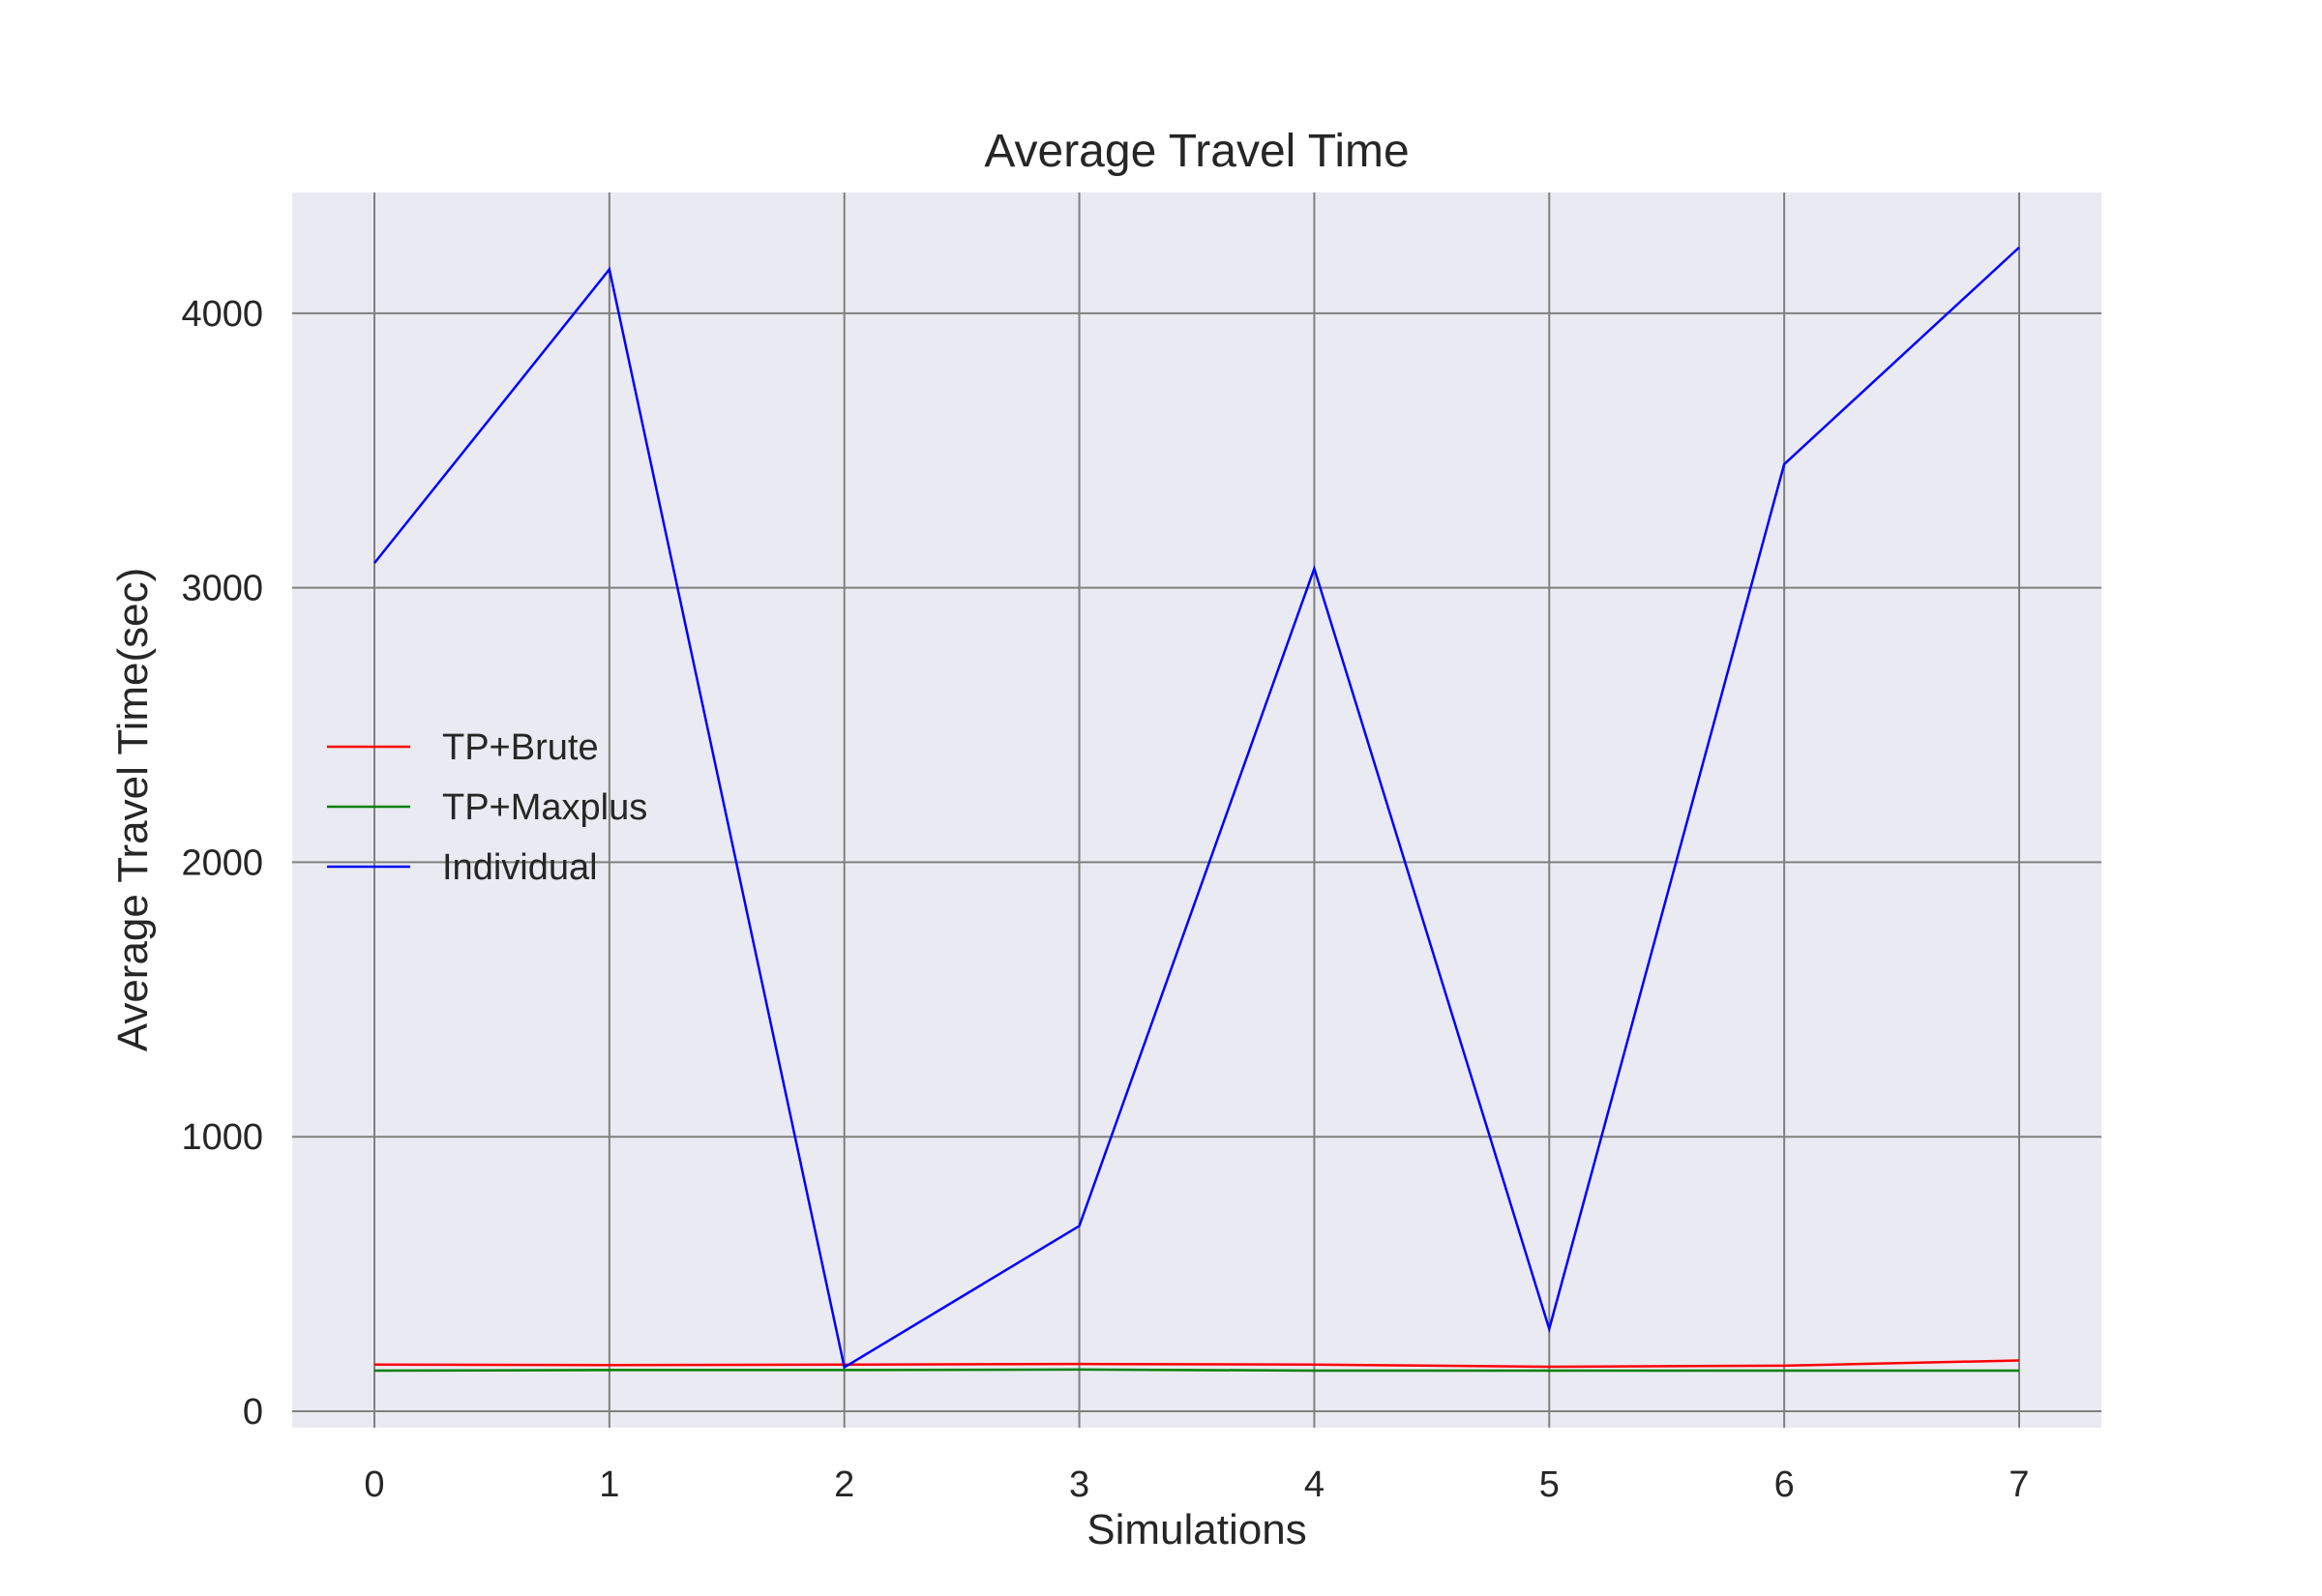 The image size is (2322, 1596). I want to click on x-tick-label: 3, so click(1079, 1484).